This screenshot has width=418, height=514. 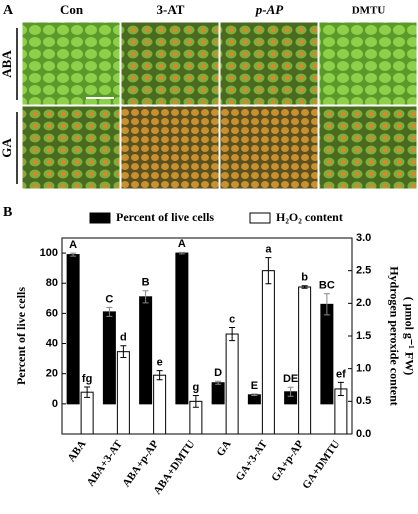 What do you see at coordinates (321, 464) in the screenshot?
I see `x-tick-label: GA+DMTU` at bounding box center [321, 464].